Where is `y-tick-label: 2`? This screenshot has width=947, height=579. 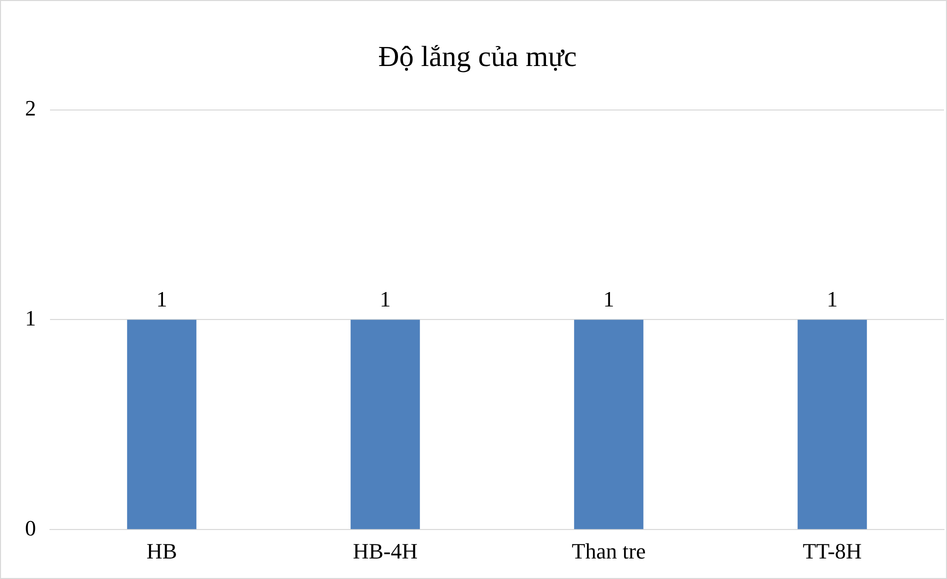
y-tick-label: 2 is located at coordinates (30, 108).